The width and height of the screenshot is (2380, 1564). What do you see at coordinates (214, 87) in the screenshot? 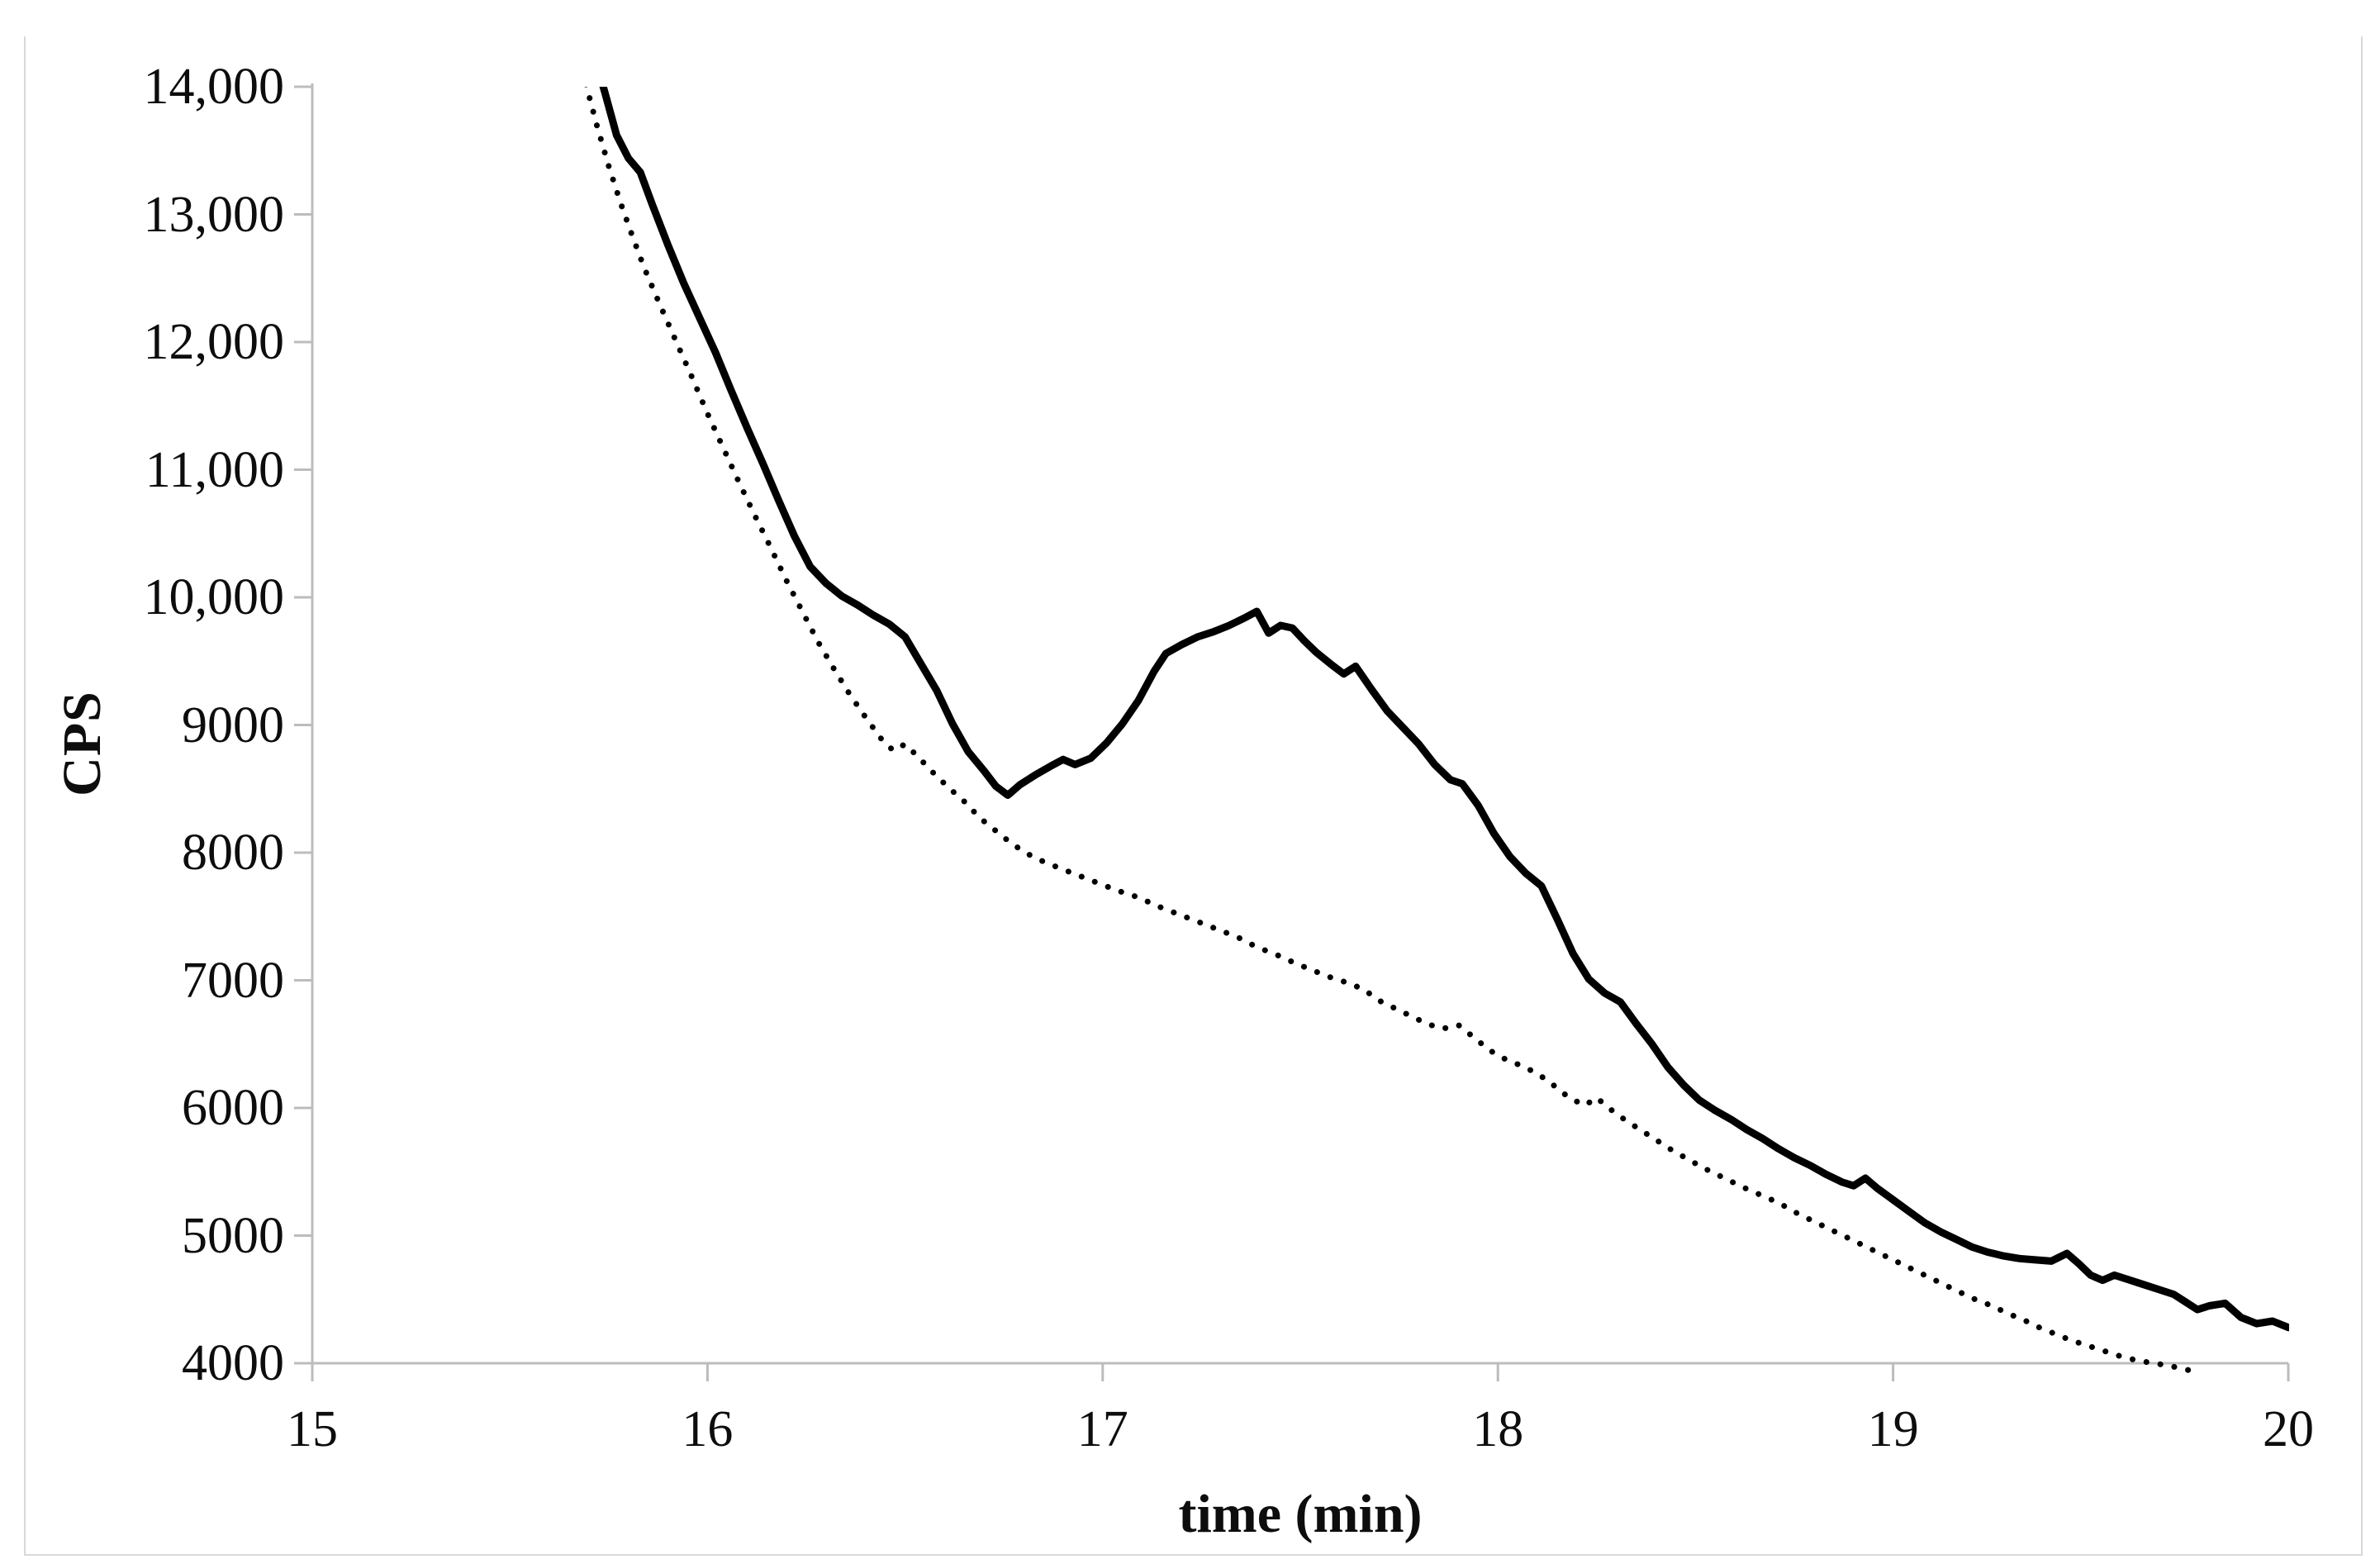
I see `y-tick-label: 14,000` at bounding box center [214, 87].